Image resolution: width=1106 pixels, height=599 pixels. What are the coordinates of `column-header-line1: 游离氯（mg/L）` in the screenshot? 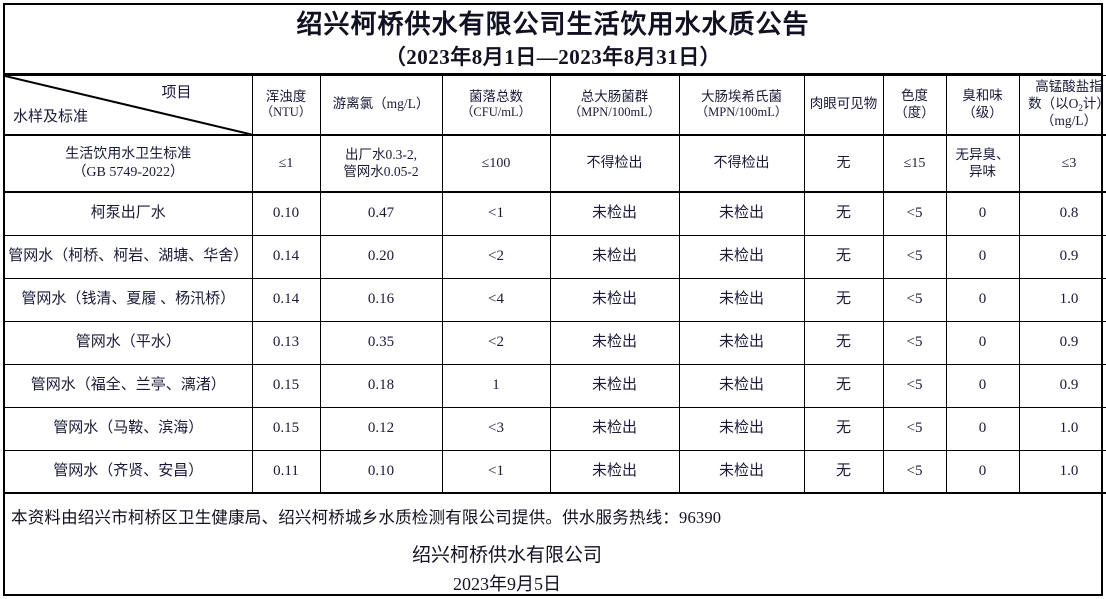 It's located at (381, 104).